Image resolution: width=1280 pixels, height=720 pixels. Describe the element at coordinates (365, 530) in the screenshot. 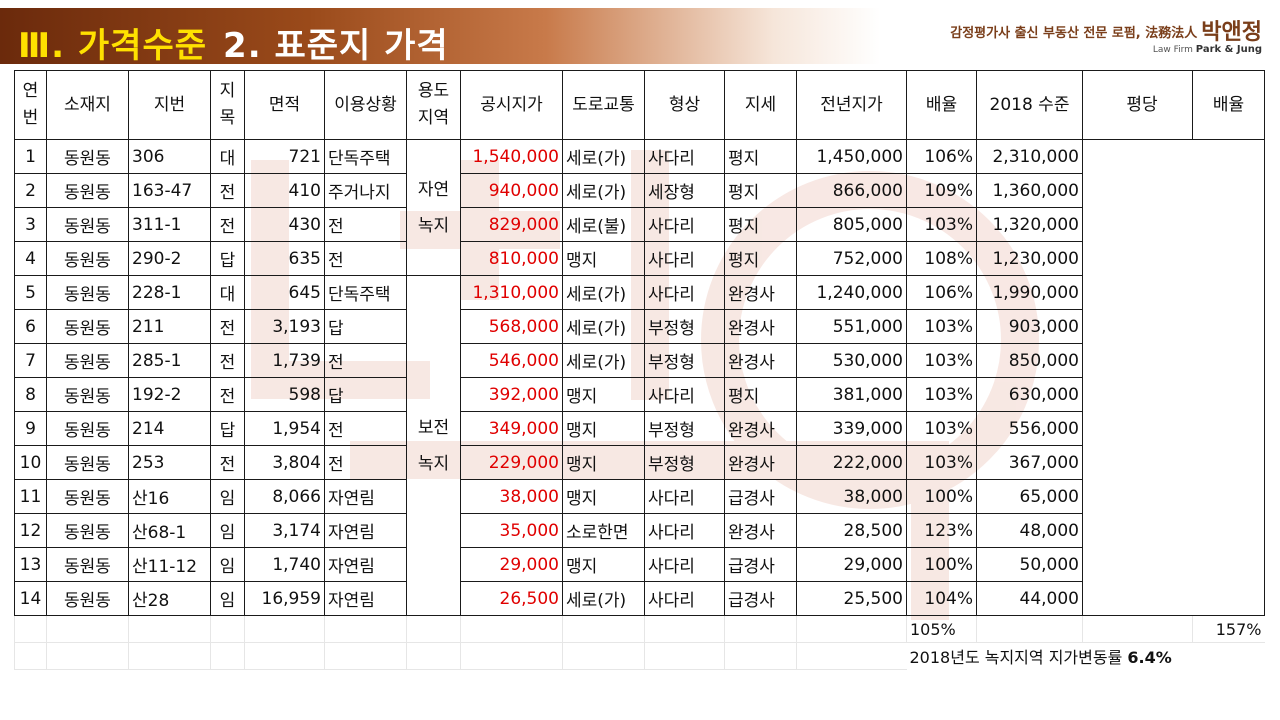

I see `cell-use: 자연림` at that location.